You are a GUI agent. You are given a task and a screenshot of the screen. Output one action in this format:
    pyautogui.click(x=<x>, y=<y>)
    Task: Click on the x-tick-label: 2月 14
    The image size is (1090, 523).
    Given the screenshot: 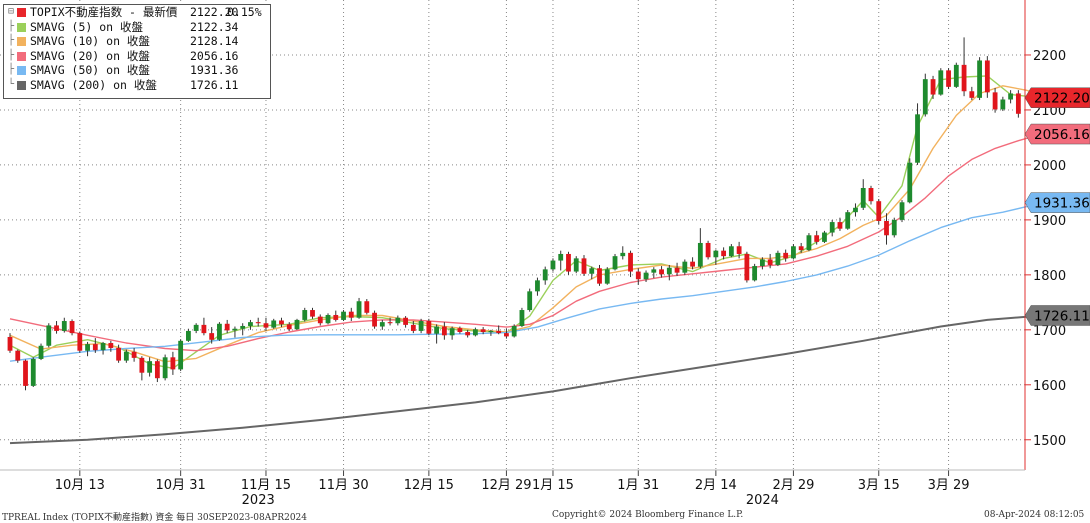 What is the action you would take?
    pyautogui.click(x=716, y=485)
    